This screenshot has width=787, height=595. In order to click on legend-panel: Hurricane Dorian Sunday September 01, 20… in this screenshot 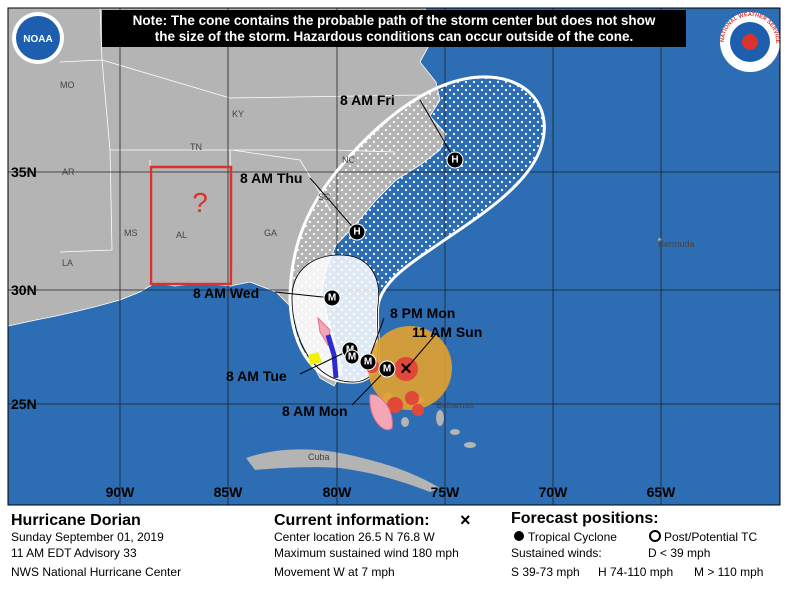, I will do `click(387, 544)`.